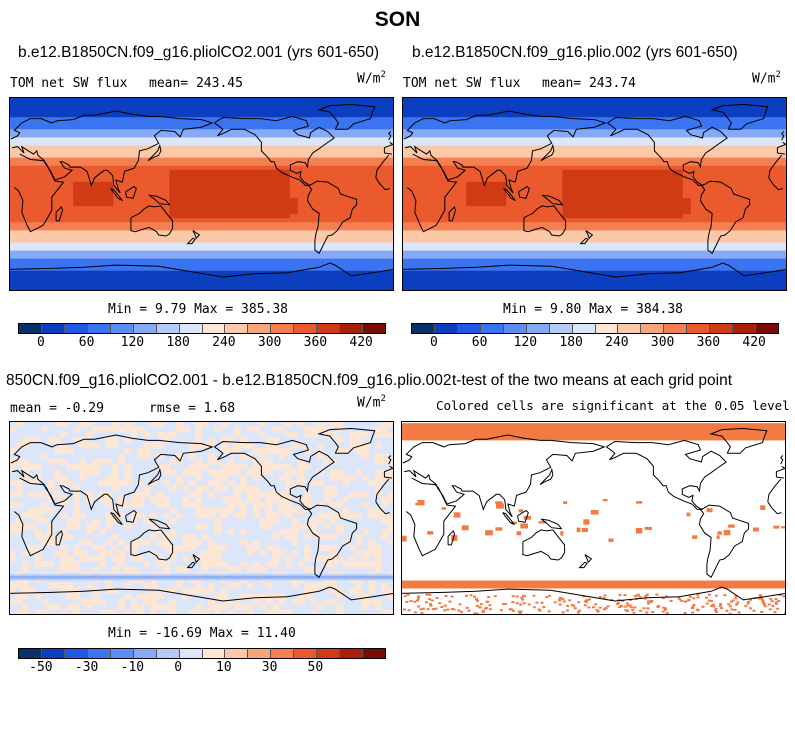 This screenshot has height=733, width=795. What do you see at coordinates (589, 83) in the screenshot?
I see `panel2-mean-label: mean= 243.74` at bounding box center [589, 83].